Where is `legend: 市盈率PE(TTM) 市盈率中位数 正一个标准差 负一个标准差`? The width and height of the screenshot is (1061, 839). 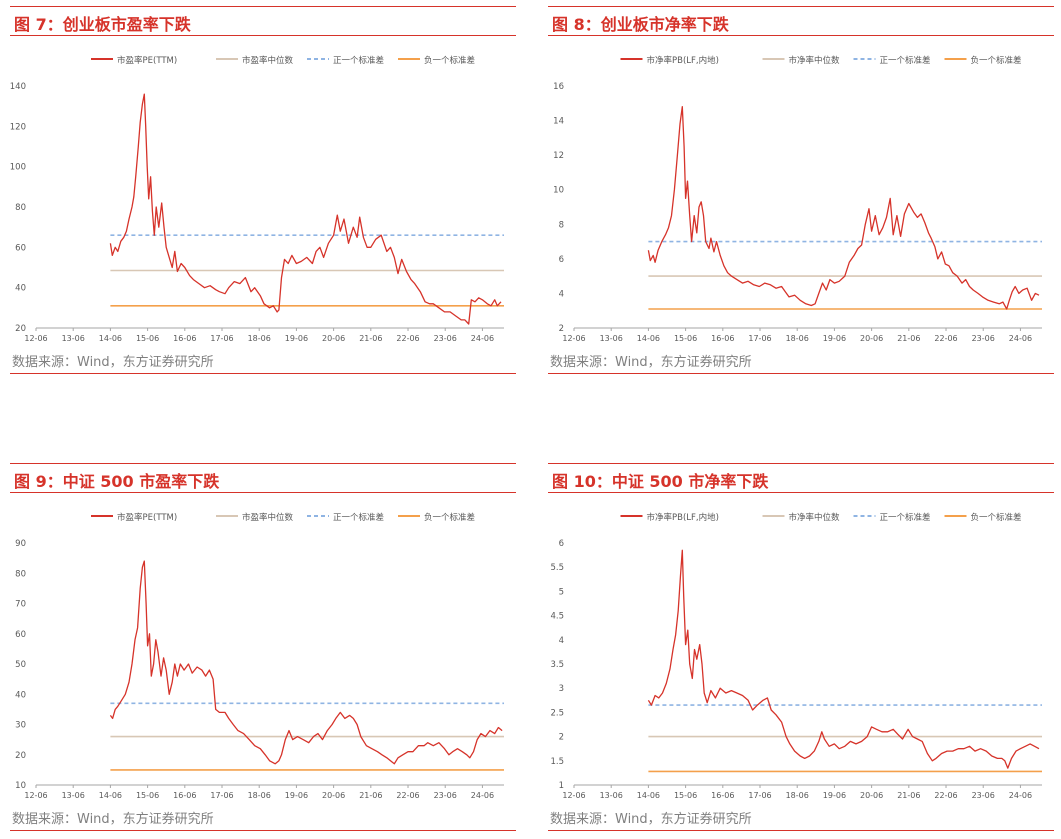 legend: 市盈率PE(TTM) 市盈率中位数 正一个标准差 负一个标准差 is located at coordinates (283, 60).